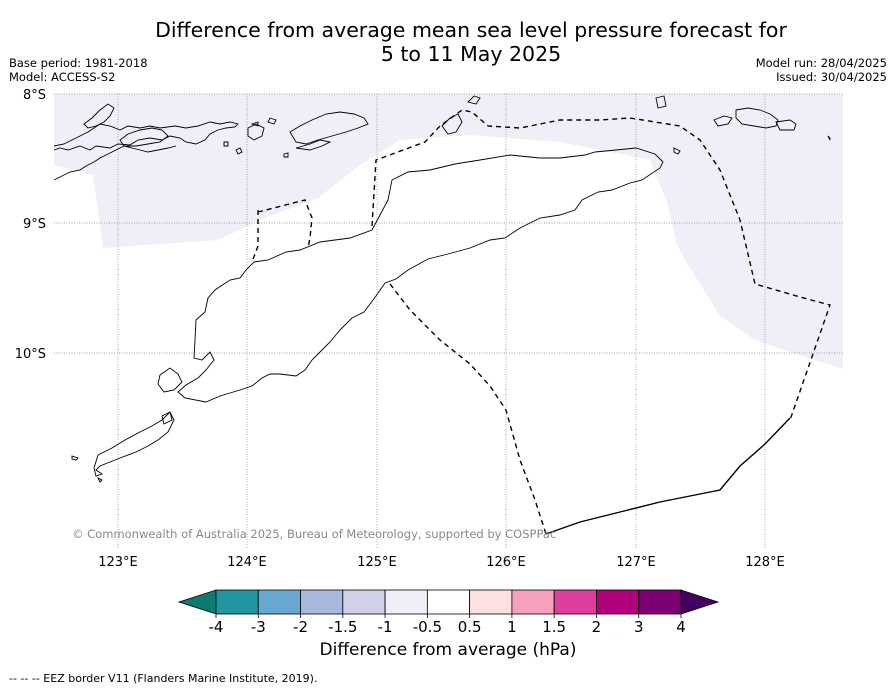  Describe the element at coordinates (197, 602) in the screenshot. I see `colorbar-arrow-low` at that location.